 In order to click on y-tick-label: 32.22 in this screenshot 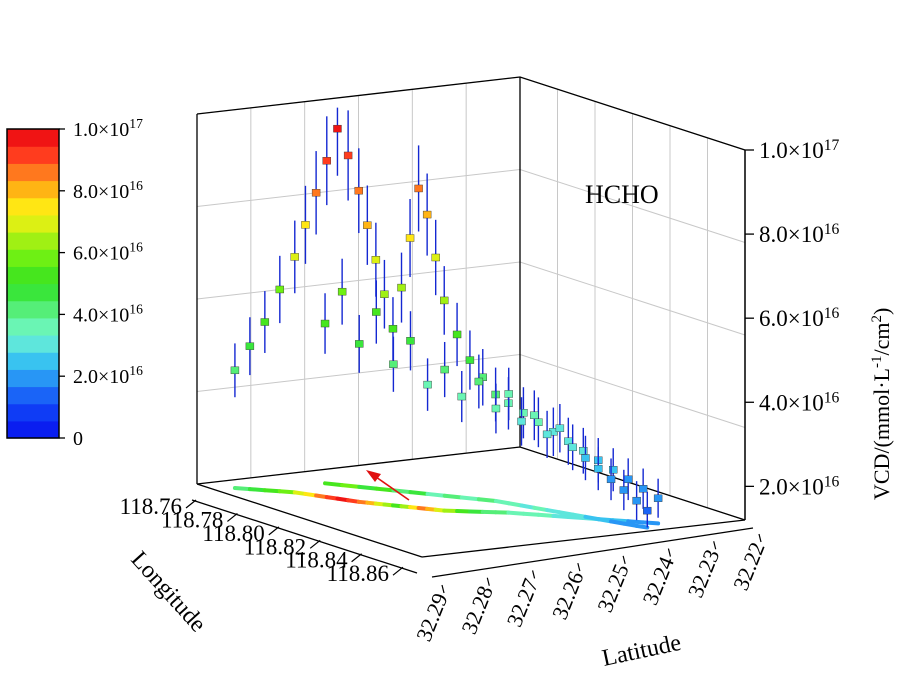, I will do `click(749, 566)`.